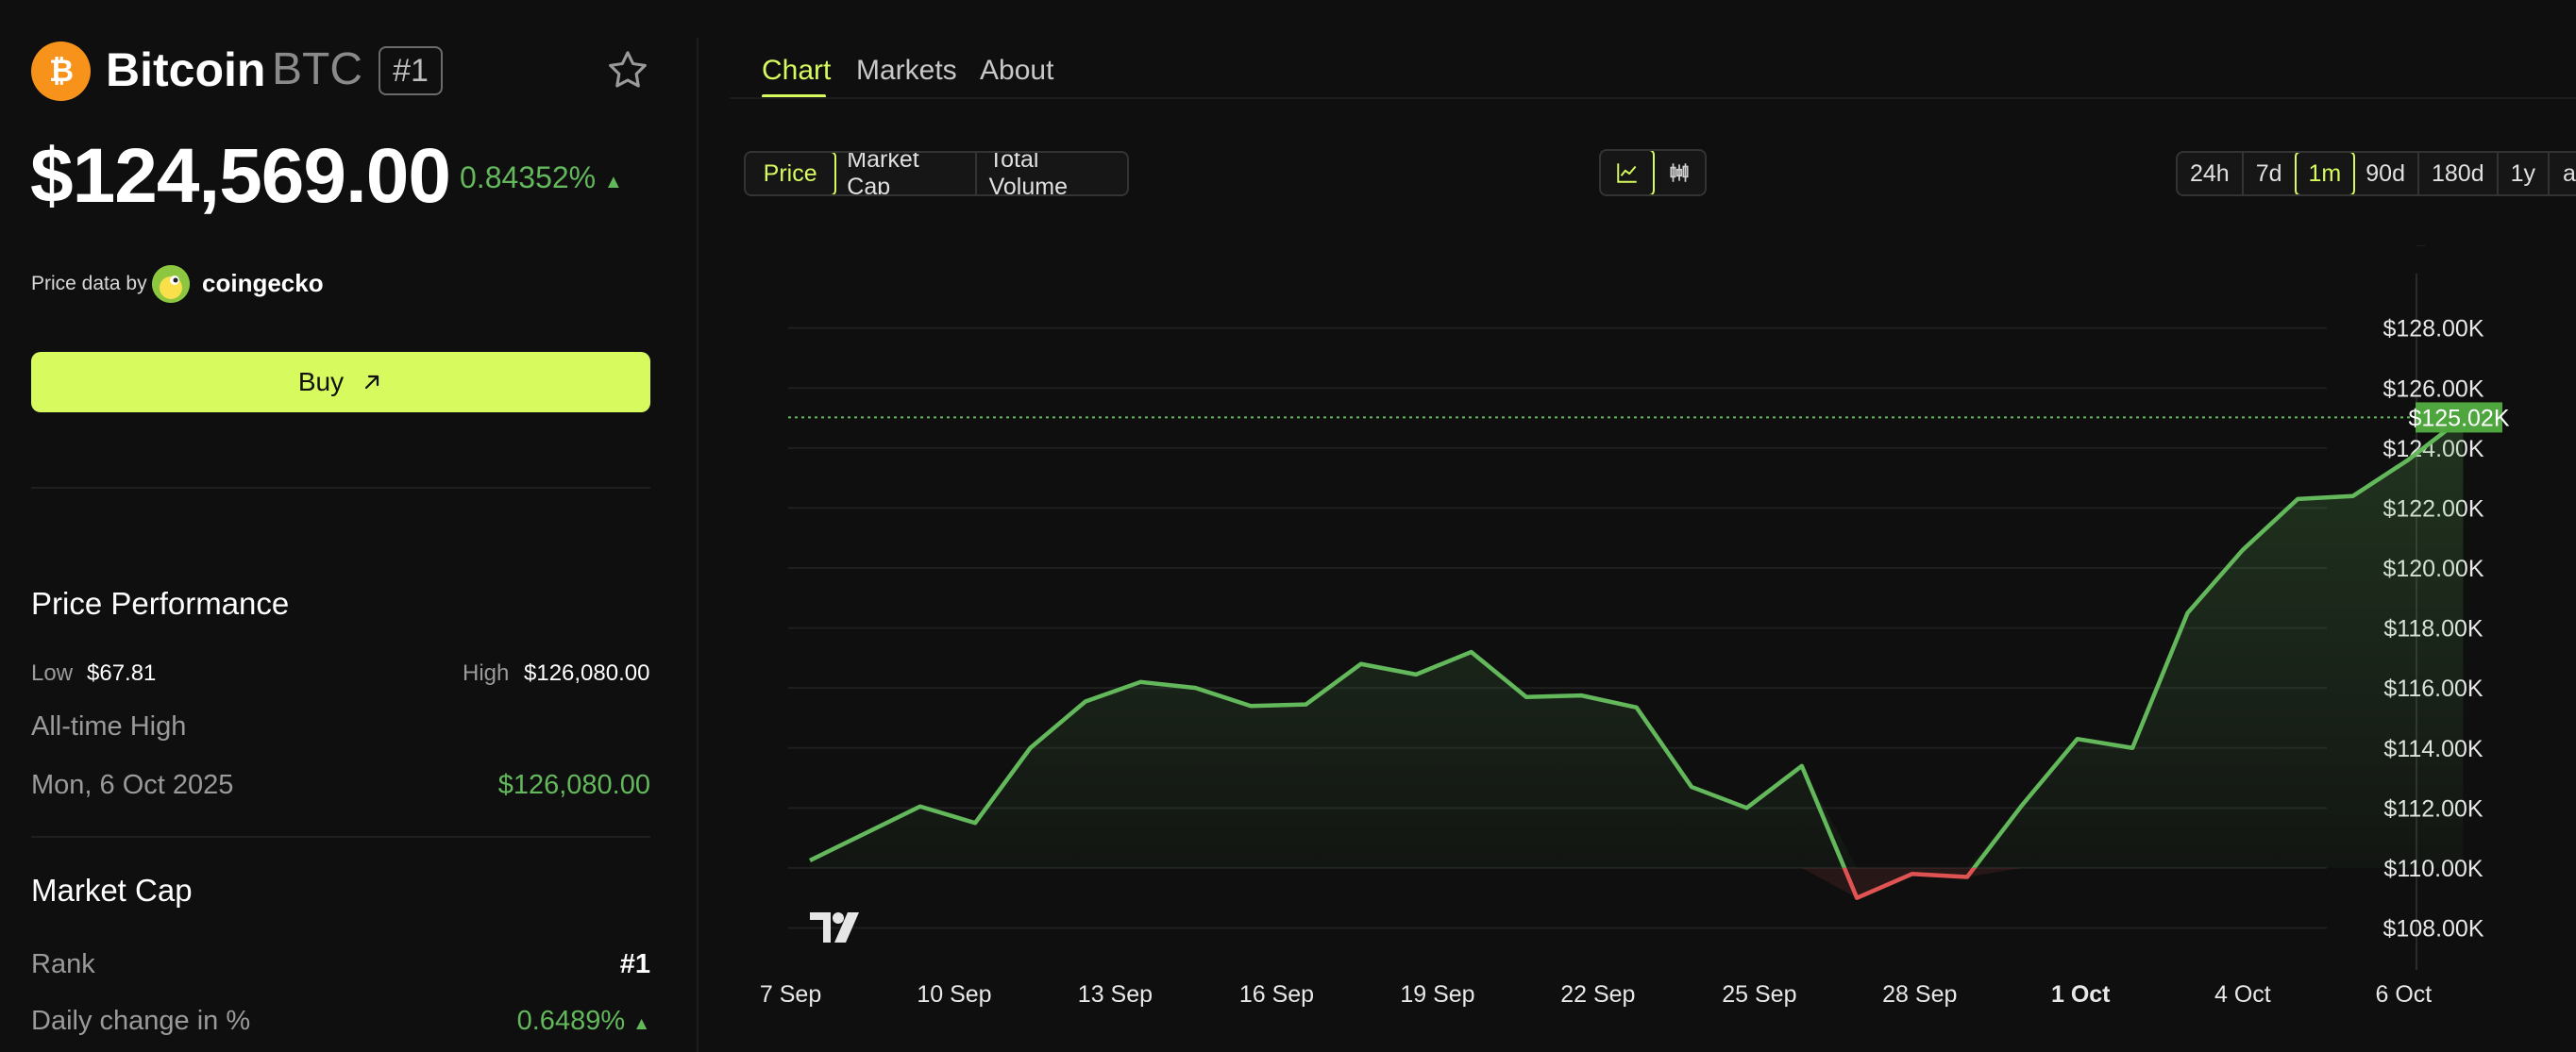 Image resolution: width=2576 pixels, height=1052 pixels. I want to click on x-tick-label: 25 Sep, so click(1759, 994).